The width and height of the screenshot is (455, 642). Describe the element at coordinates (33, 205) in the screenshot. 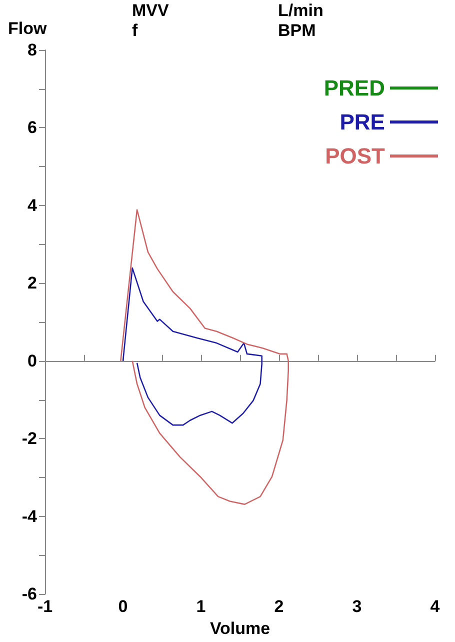

I see `y-tick-label: 4` at that location.